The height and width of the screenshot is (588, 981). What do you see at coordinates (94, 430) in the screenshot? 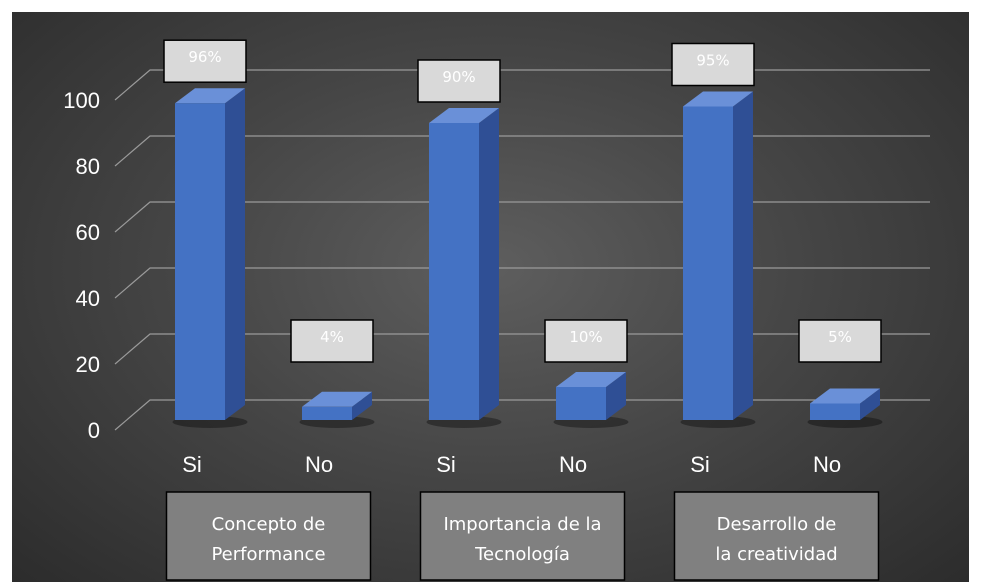
I see `y-tick-label: 0` at bounding box center [94, 430].